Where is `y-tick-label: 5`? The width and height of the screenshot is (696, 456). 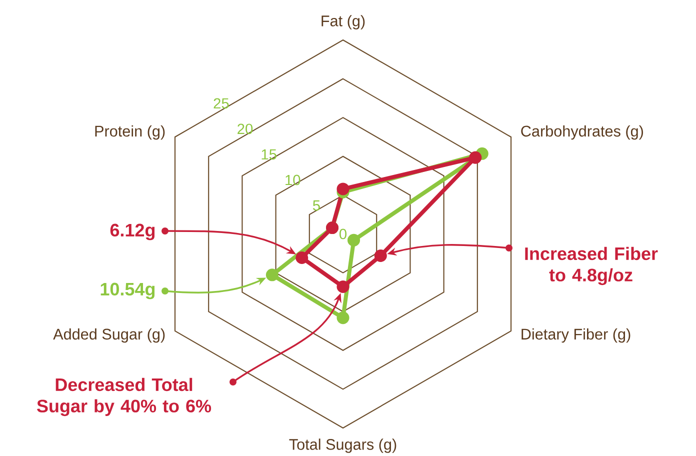 y-tick-label: 5 is located at coordinates (316, 205).